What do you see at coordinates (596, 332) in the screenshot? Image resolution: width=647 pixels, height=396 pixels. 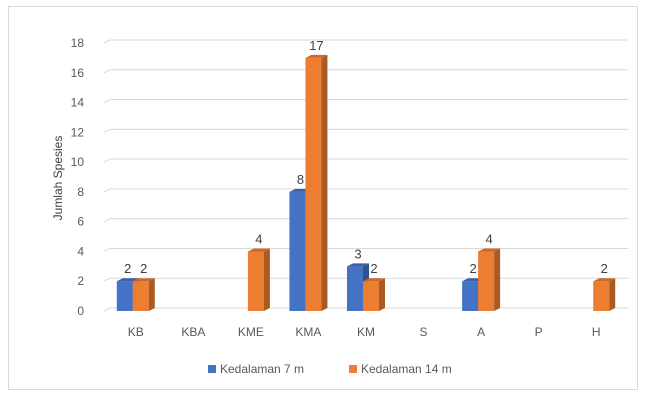 I see `x-tick-label: H` at bounding box center [596, 332].